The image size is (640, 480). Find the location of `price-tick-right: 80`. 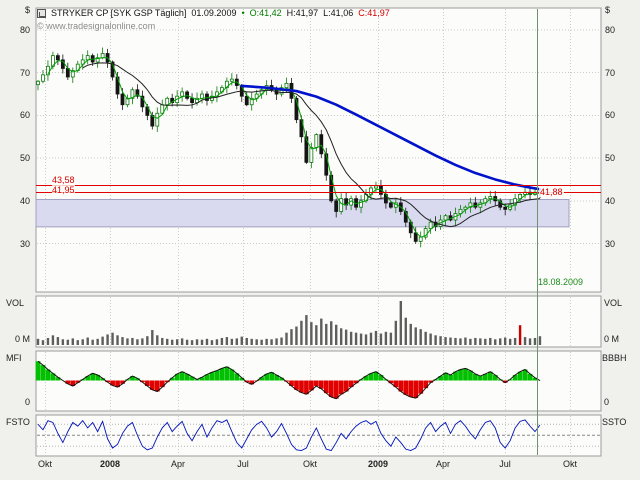

price-tick-right: 80 is located at coordinates (610, 30).